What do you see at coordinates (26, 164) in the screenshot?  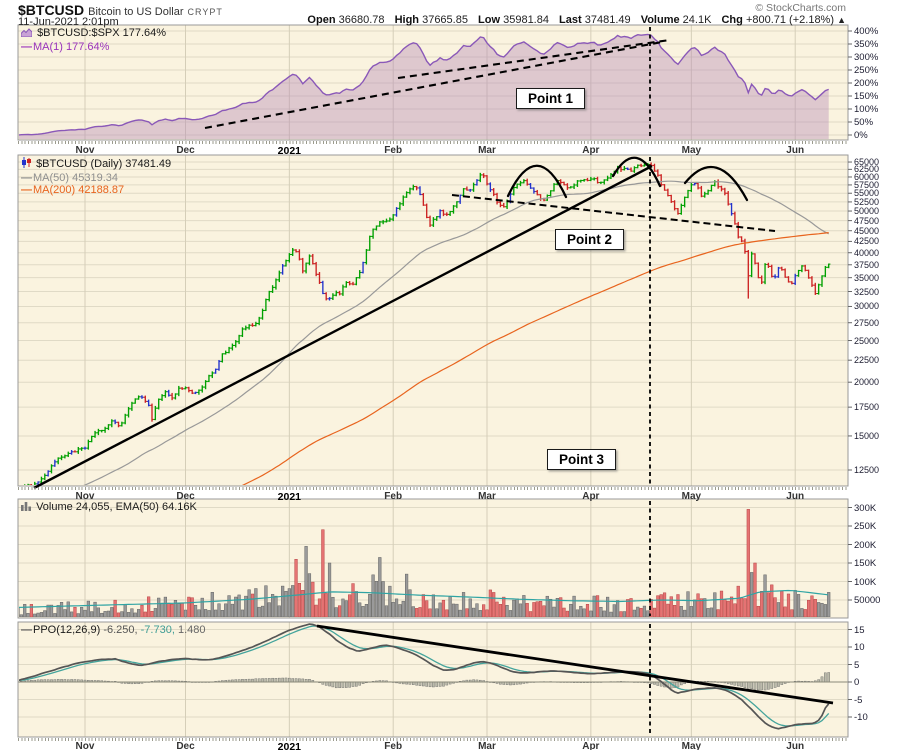 I see `candlestick-icon` at bounding box center [26, 164].